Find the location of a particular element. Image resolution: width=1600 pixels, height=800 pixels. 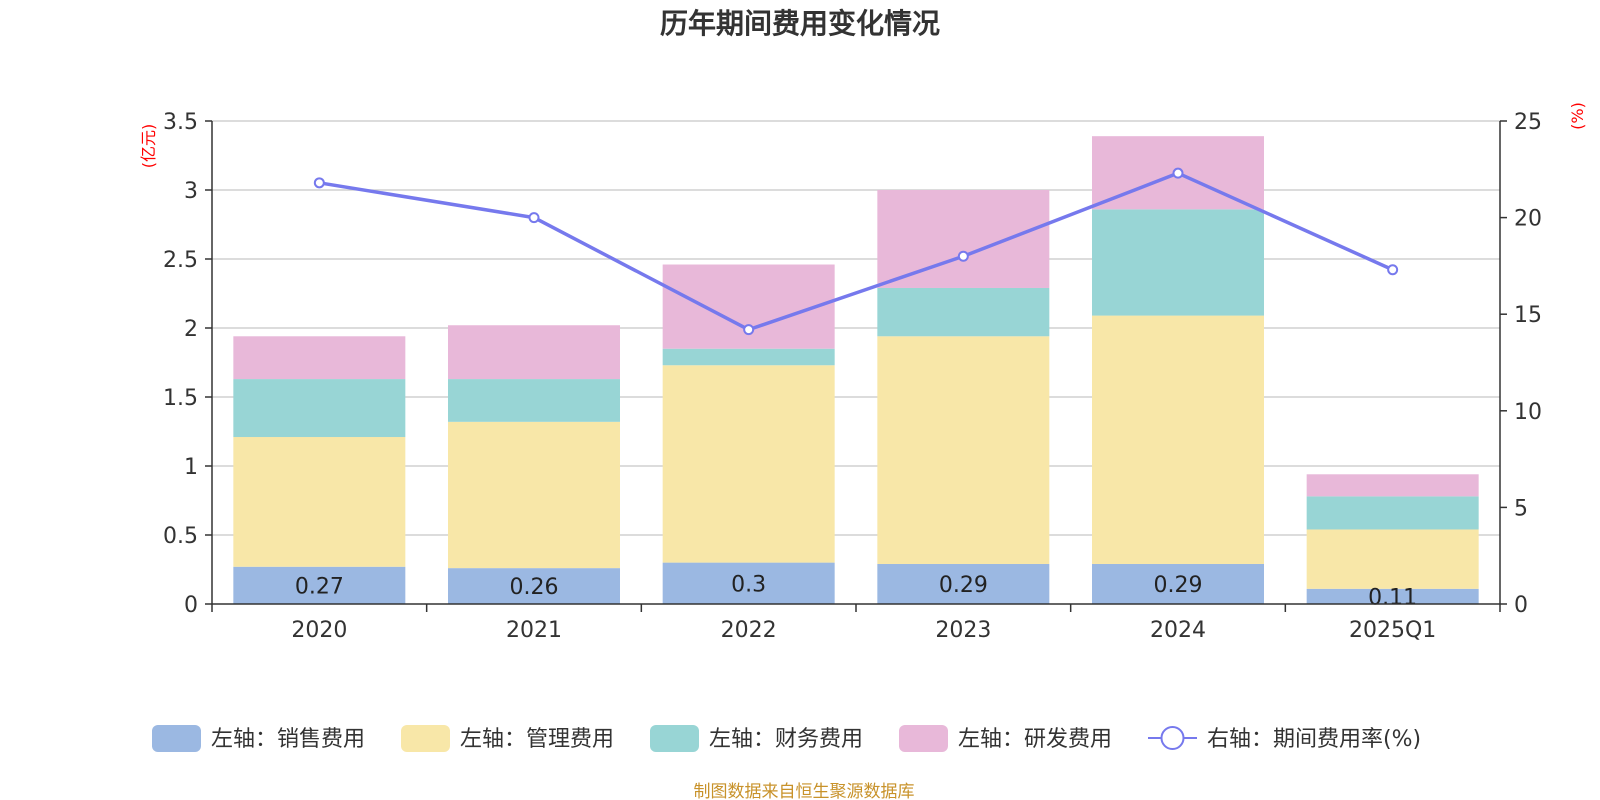

x-tick-label-2024: 2024 is located at coordinates (1178, 630).